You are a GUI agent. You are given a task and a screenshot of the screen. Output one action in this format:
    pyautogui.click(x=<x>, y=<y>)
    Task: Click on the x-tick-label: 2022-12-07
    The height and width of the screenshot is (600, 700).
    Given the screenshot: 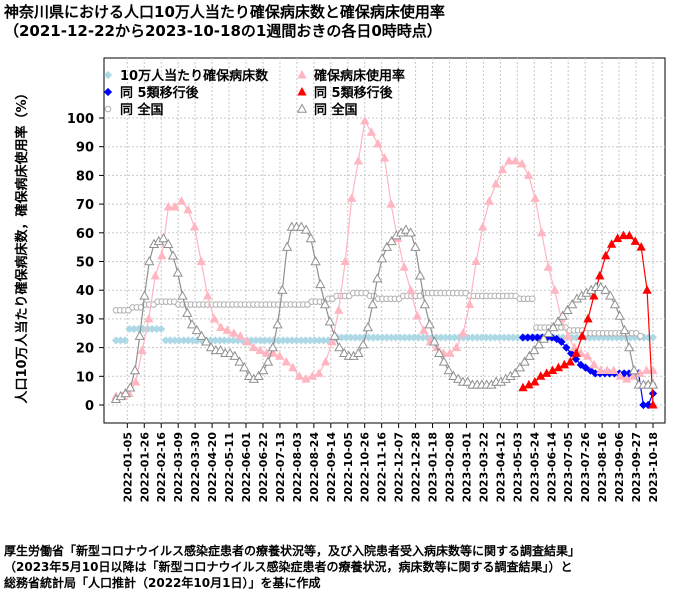 What is the action you would take?
    pyautogui.click(x=399, y=467)
    